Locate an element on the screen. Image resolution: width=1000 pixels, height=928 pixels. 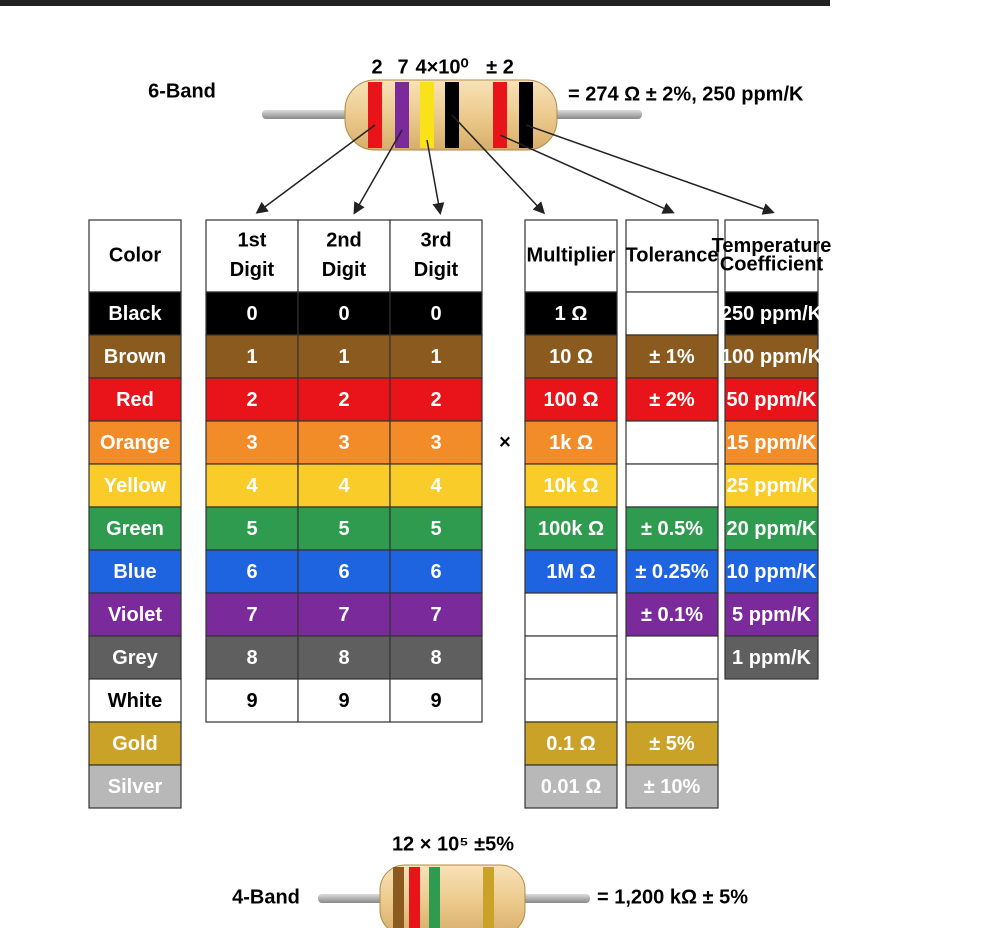
tempco-value: 5 ppm/K is located at coordinates (771, 615).